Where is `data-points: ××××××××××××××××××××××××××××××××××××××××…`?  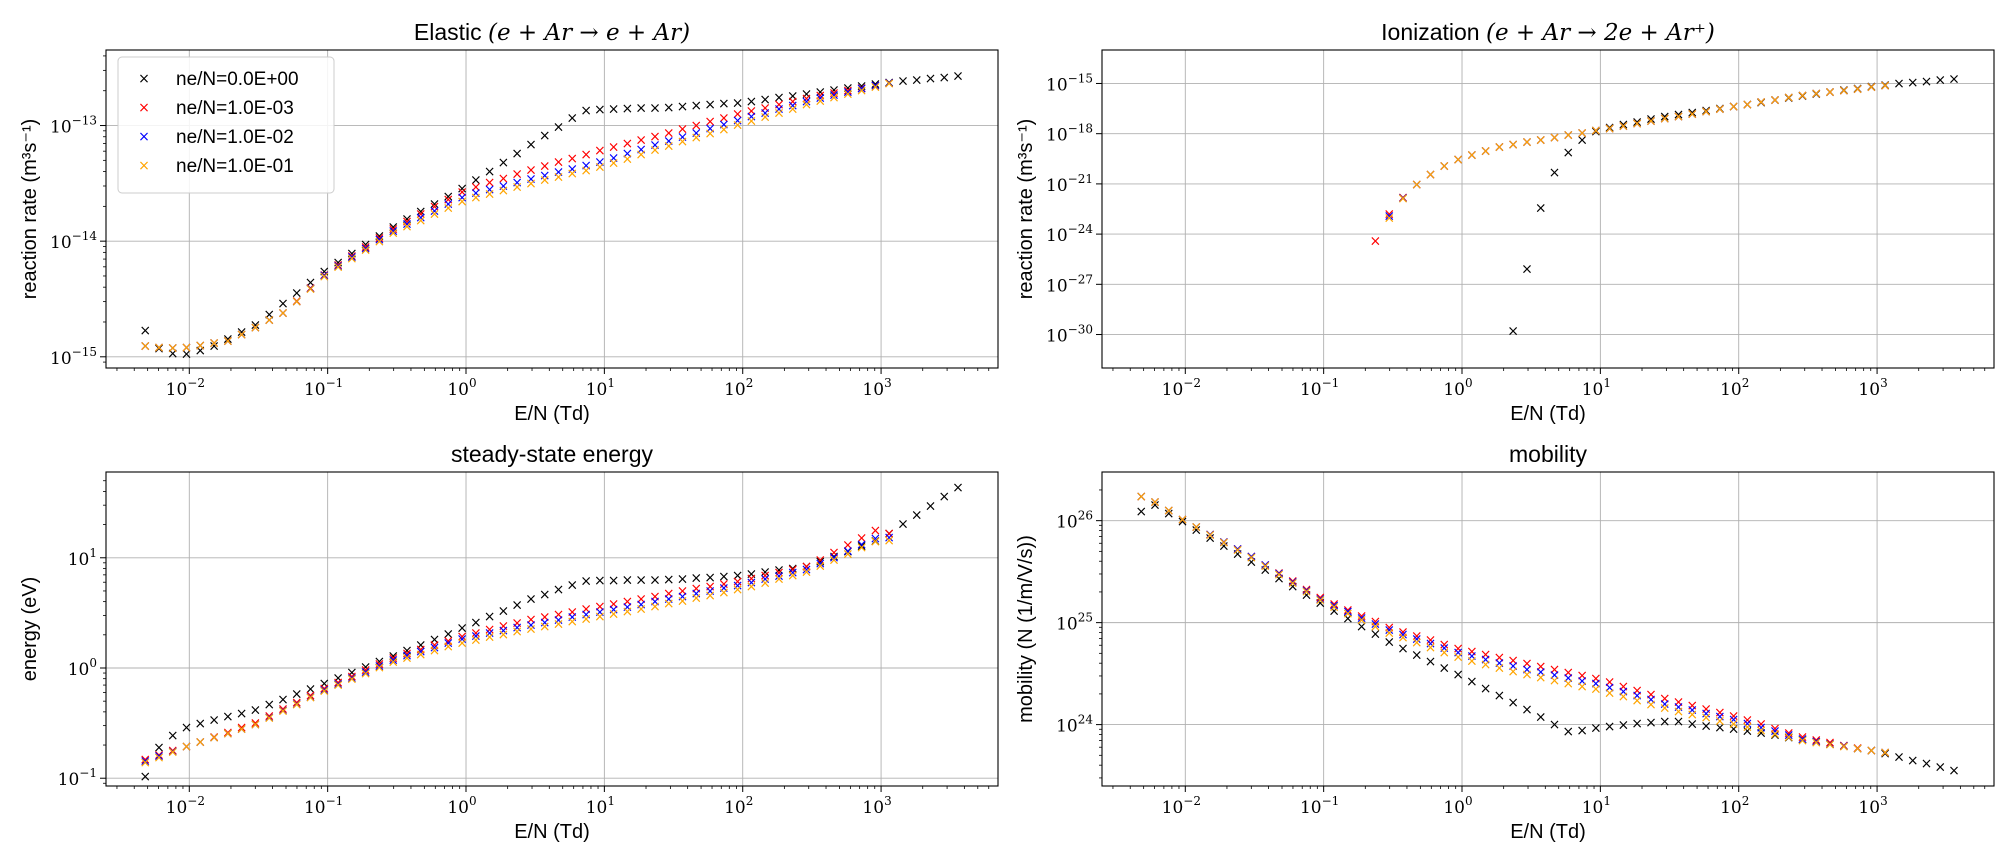 data-points: ××××××××××××××××××××××××××××××××××××××××… is located at coordinates (1547, 634).